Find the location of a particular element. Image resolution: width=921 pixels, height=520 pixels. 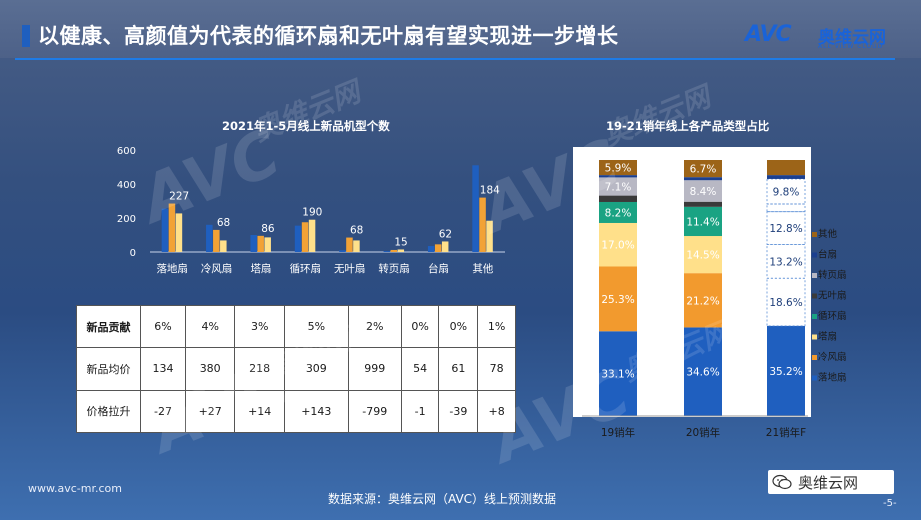

x-tick-label: 19销年 is located at coordinates (618, 432).